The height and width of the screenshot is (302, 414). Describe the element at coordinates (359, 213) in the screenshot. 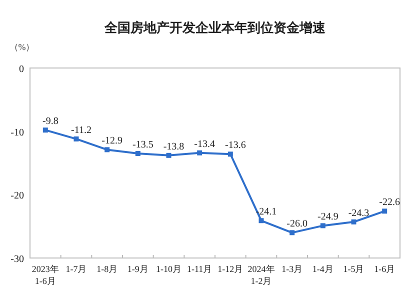

I see `data-label: -24.3` at that location.